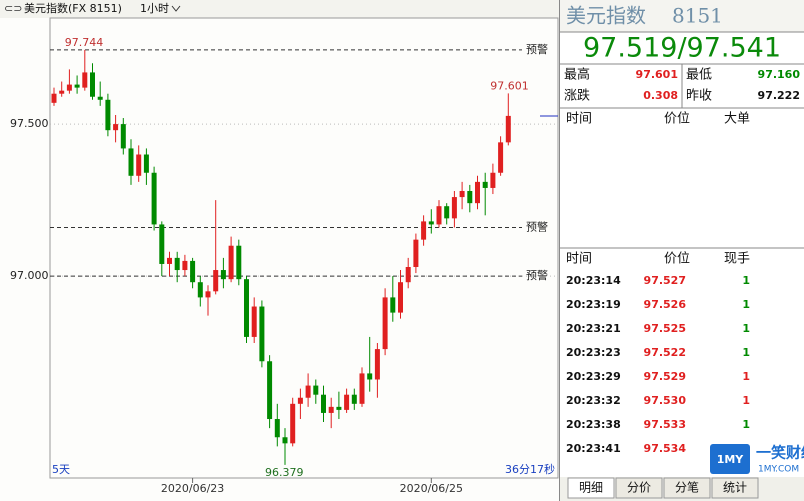  What do you see at coordinates (779, 95) in the screenshot?
I see `stat-value: 97.222` at bounding box center [779, 95].